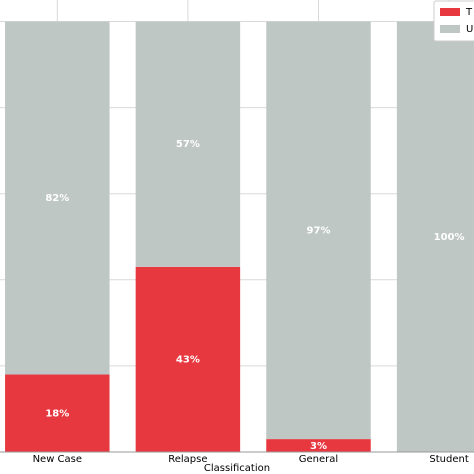 This screenshot has height=474, width=474. Describe the element at coordinates (237, 468) in the screenshot. I see `x-axis-label: Classification` at that location.